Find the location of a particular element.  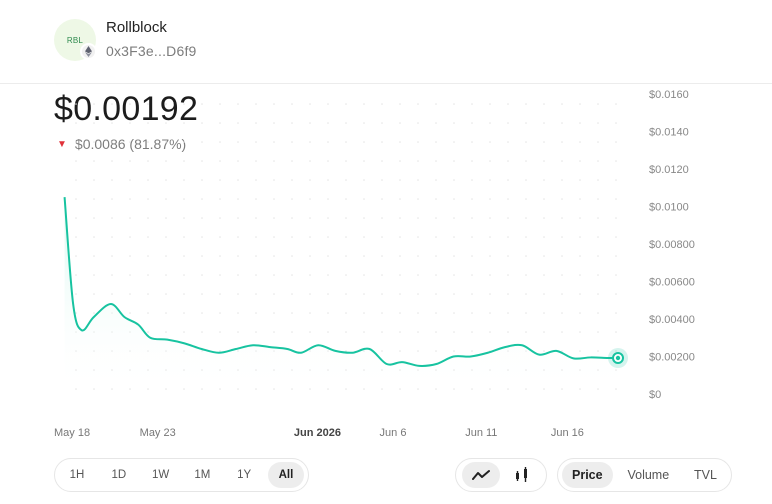

metric-tvl-button: TVL is located at coordinates (705, 475).